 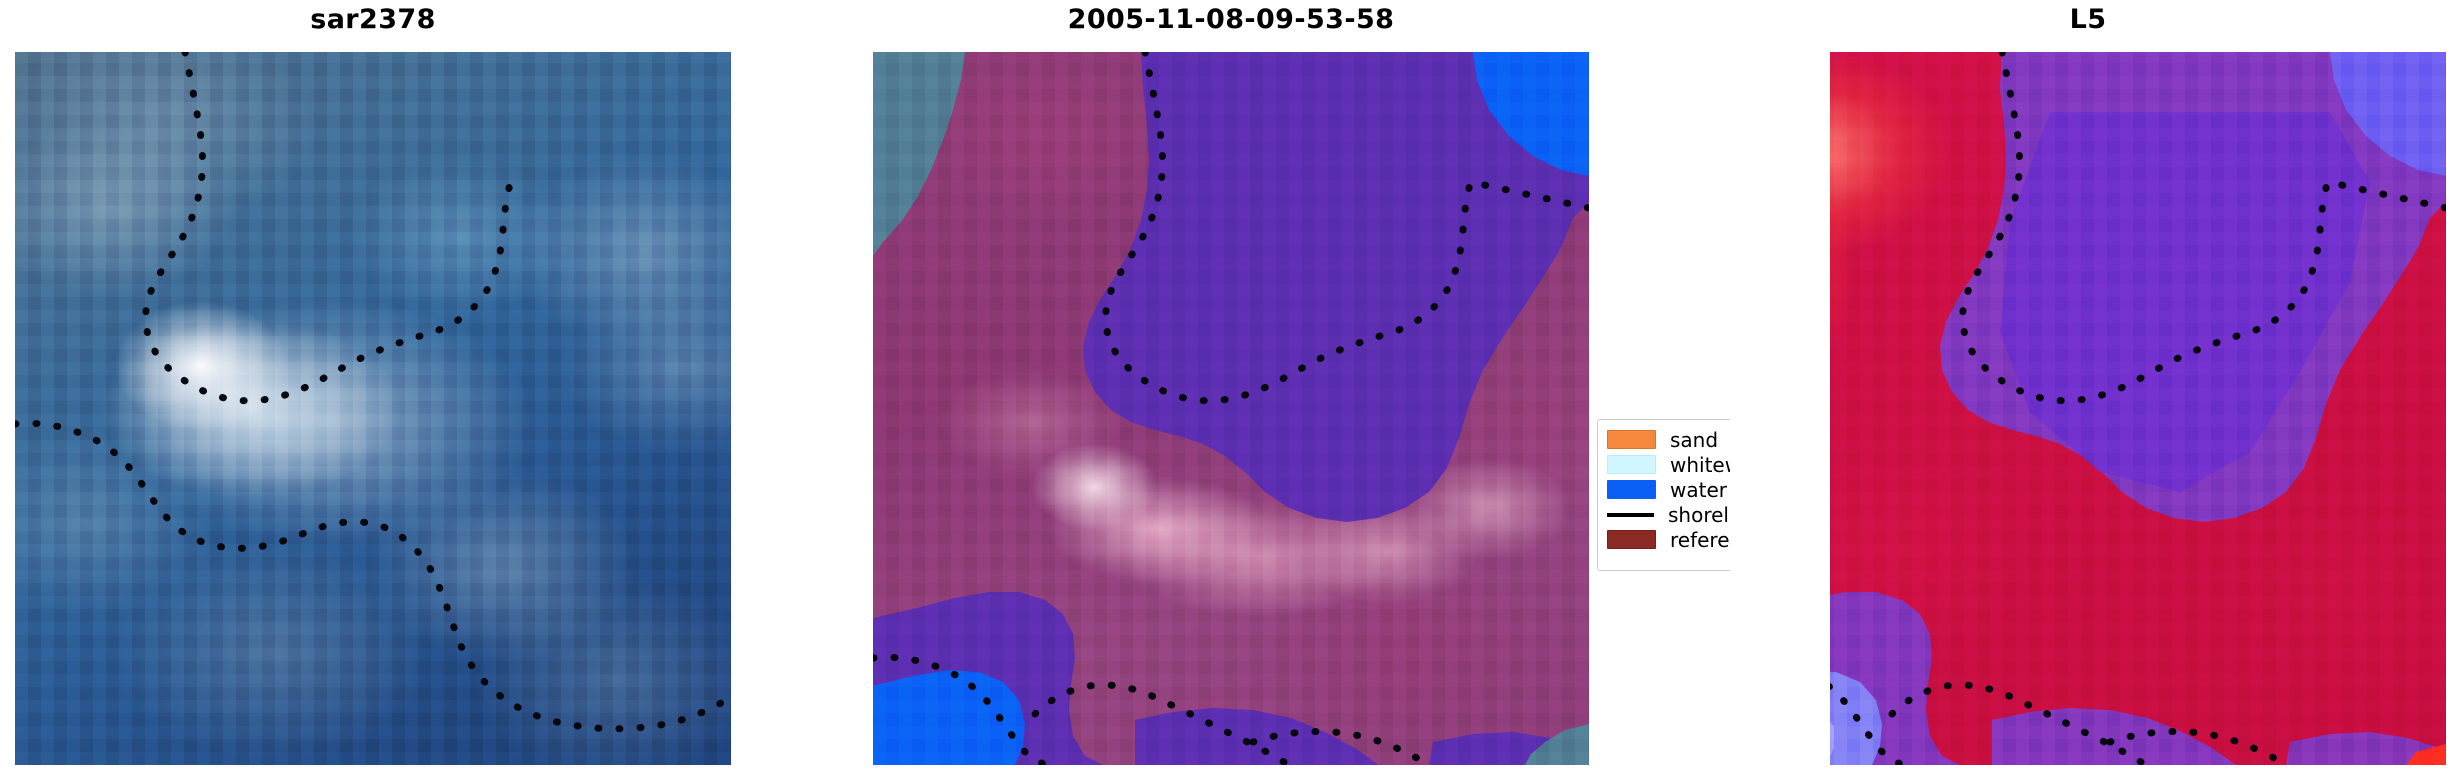 What do you see at coordinates (373, 19) in the screenshot?
I see `panel-title-sar: sar2378` at bounding box center [373, 19].